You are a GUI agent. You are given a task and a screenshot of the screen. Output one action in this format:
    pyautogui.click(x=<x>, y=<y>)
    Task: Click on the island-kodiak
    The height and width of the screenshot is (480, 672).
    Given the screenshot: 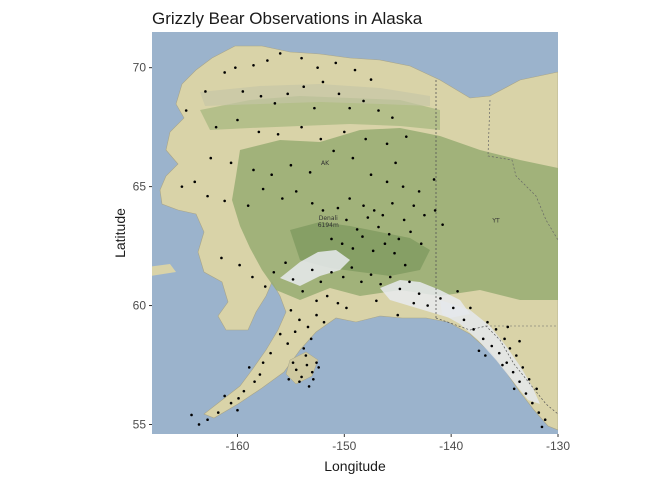 What is the action you would take?
    pyautogui.click(x=302, y=368)
    